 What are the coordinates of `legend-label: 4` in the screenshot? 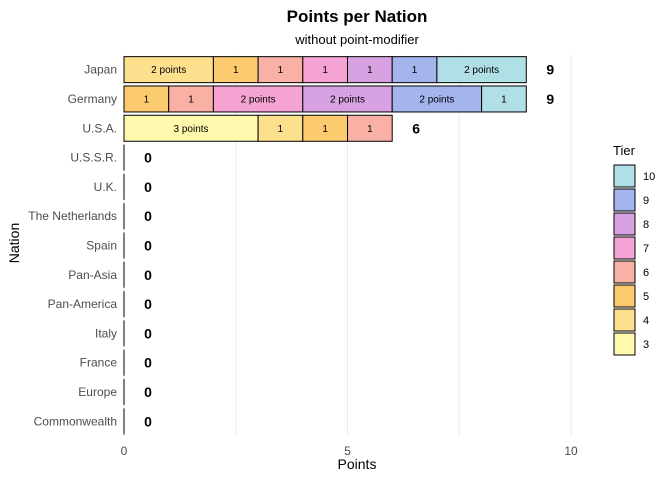 It's located at (646, 321).